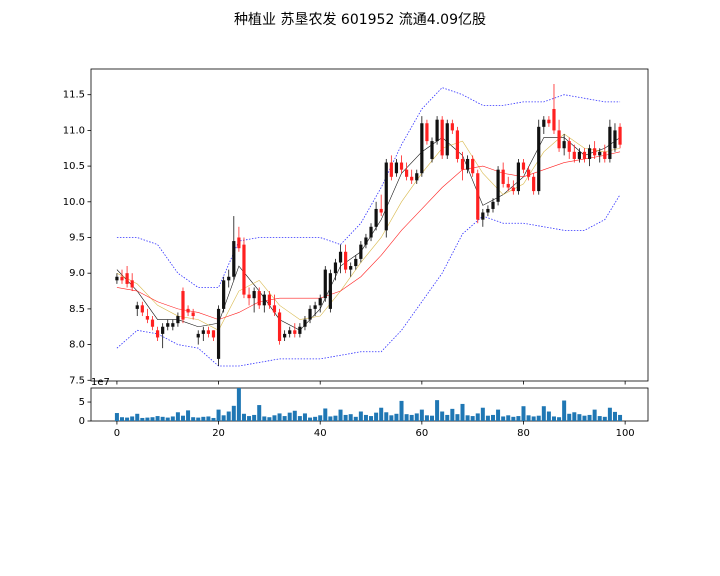 Image resolution: width=720 pixels, height=576 pixels. I want to click on y-tick-label: 0, so click(82, 421).